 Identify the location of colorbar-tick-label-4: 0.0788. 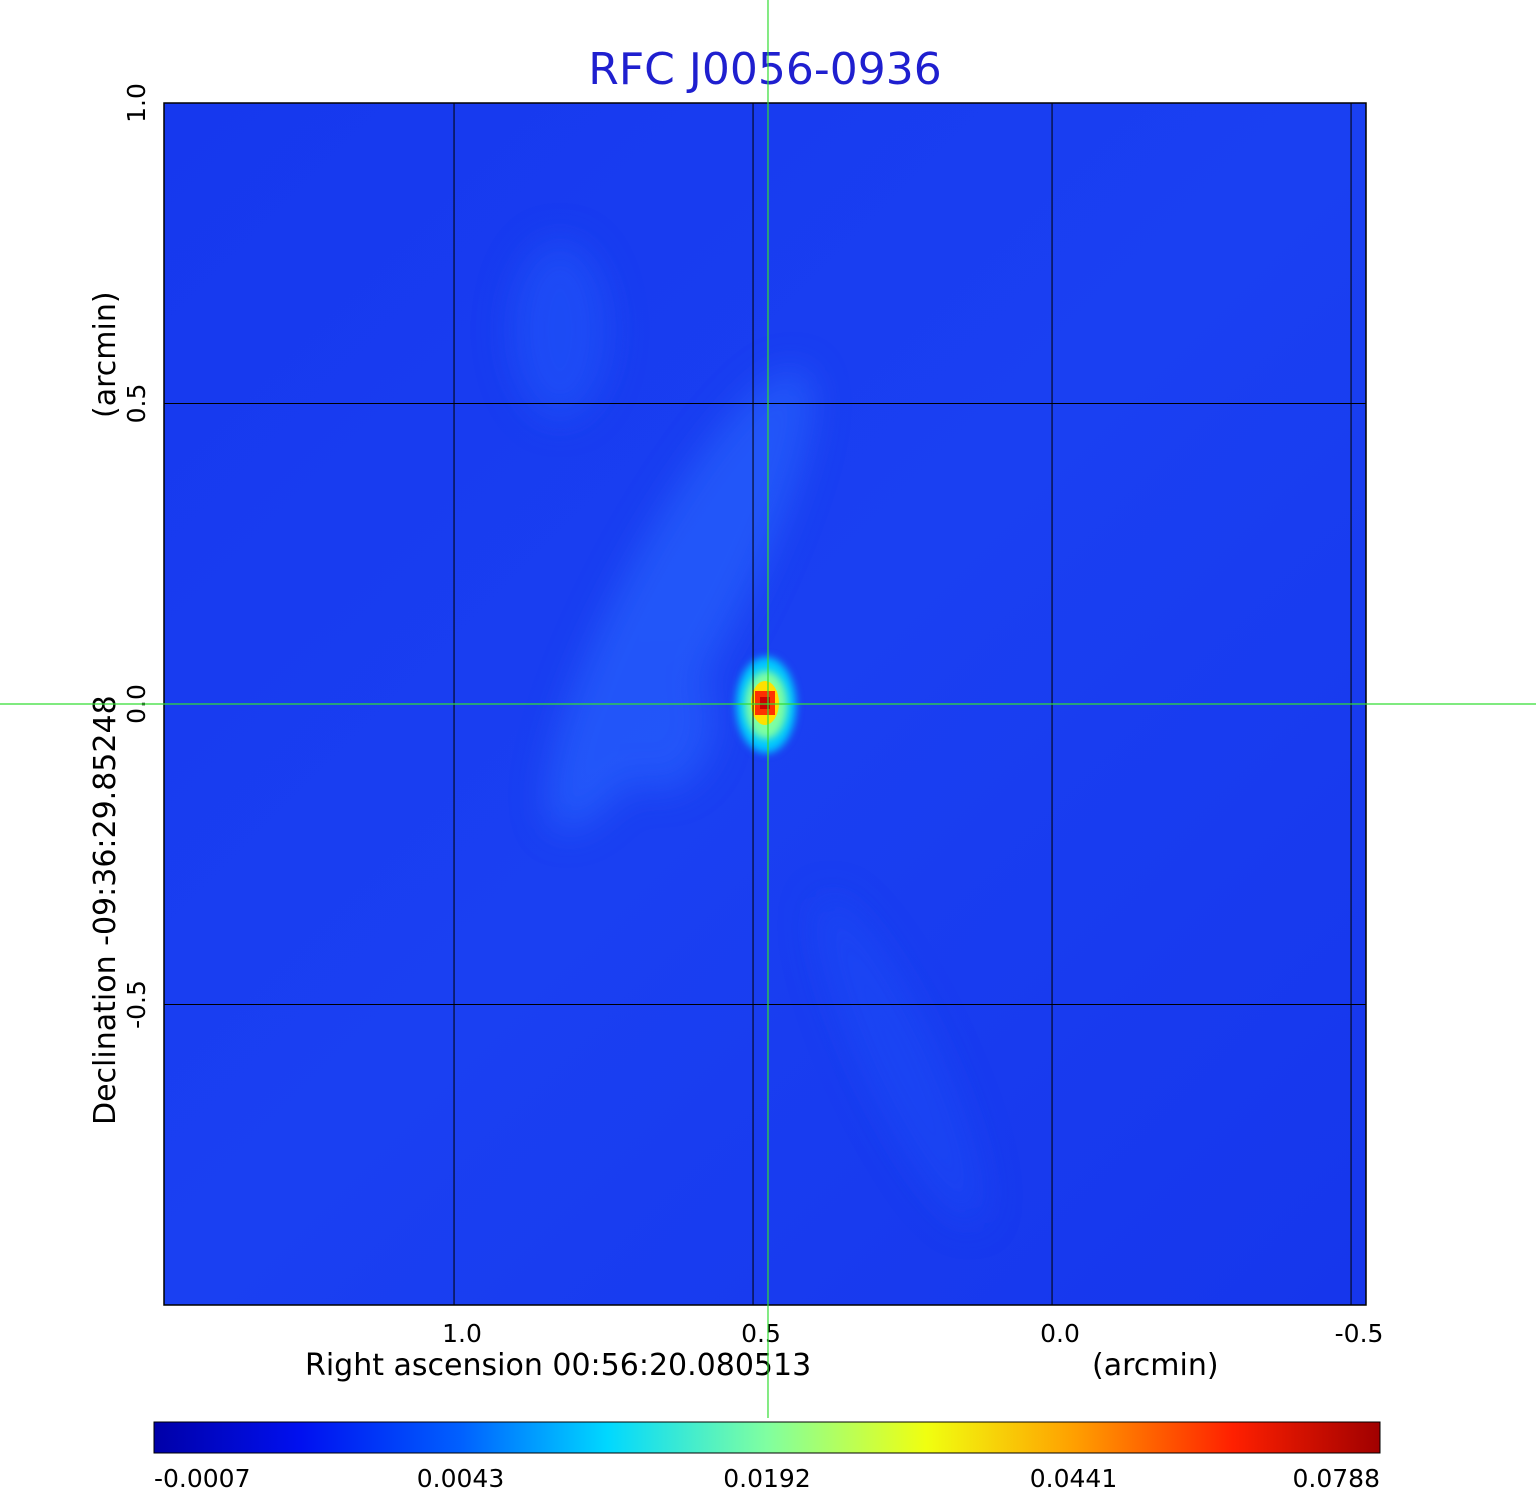
(1336, 1478).